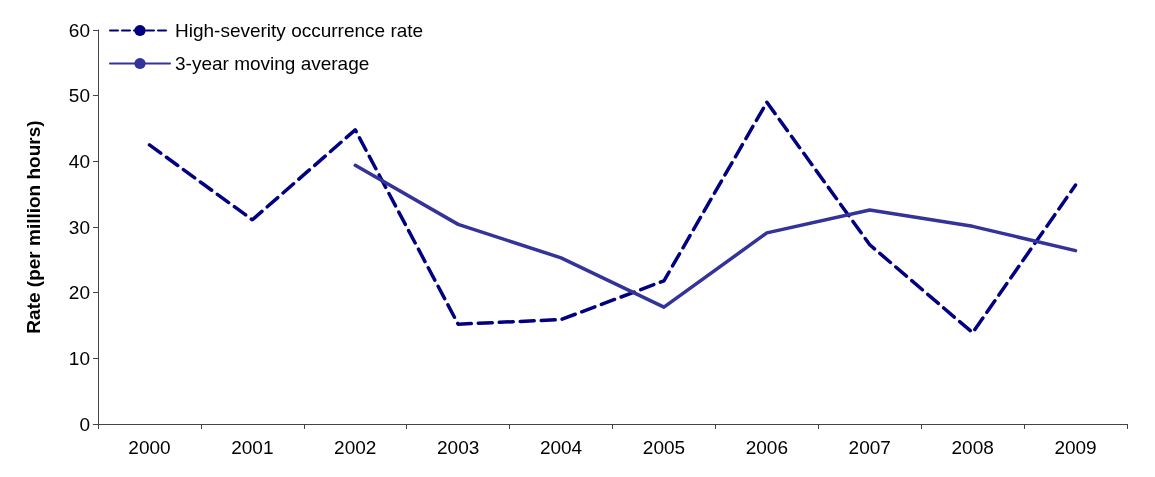  Describe the element at coordinates (79, 161) in the screenshot. I see `y-tick-label: 40` at that location.